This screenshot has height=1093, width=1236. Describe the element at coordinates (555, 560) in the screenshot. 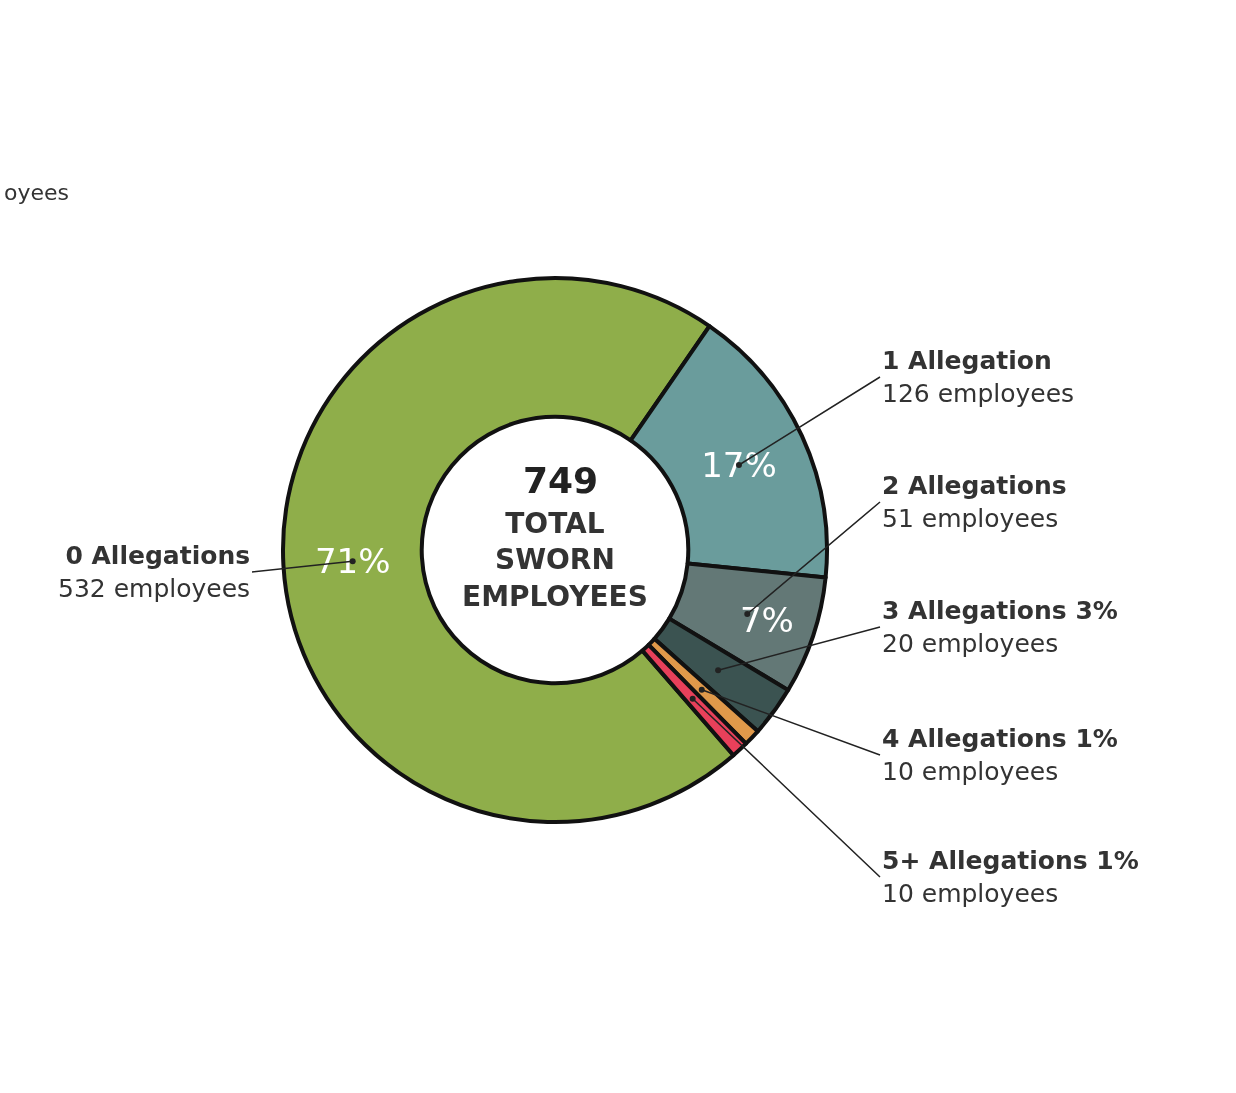

I see `text: TOTAL SWORN EMPLOYEES` at that location.